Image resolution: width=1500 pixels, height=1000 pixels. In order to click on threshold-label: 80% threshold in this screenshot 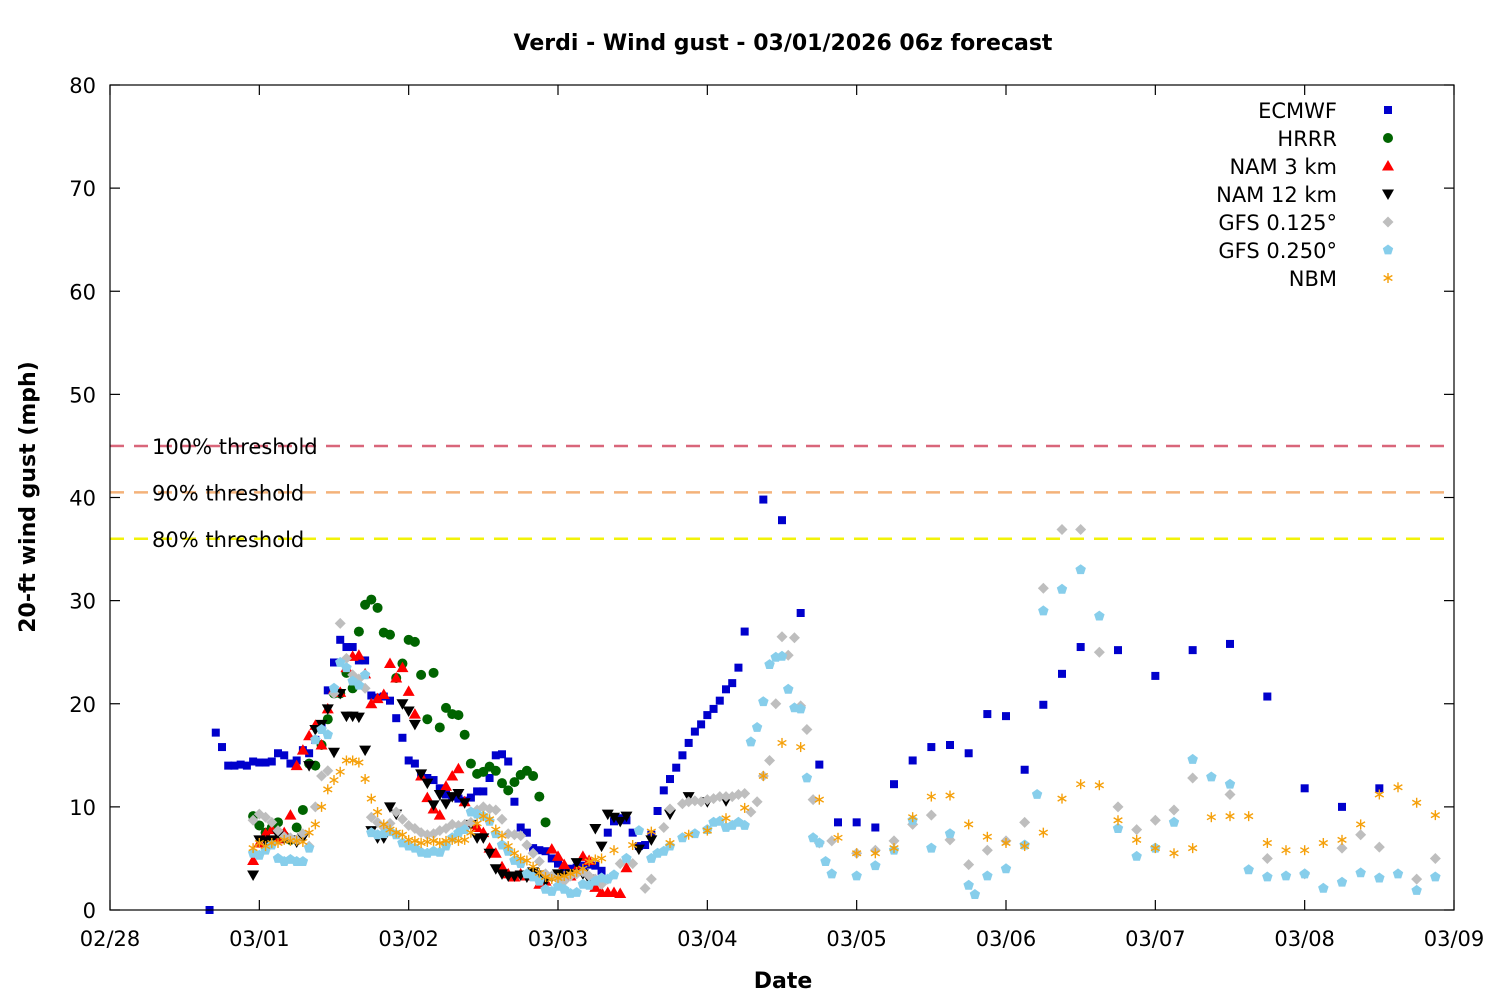, I will do `click(228, 540)`.